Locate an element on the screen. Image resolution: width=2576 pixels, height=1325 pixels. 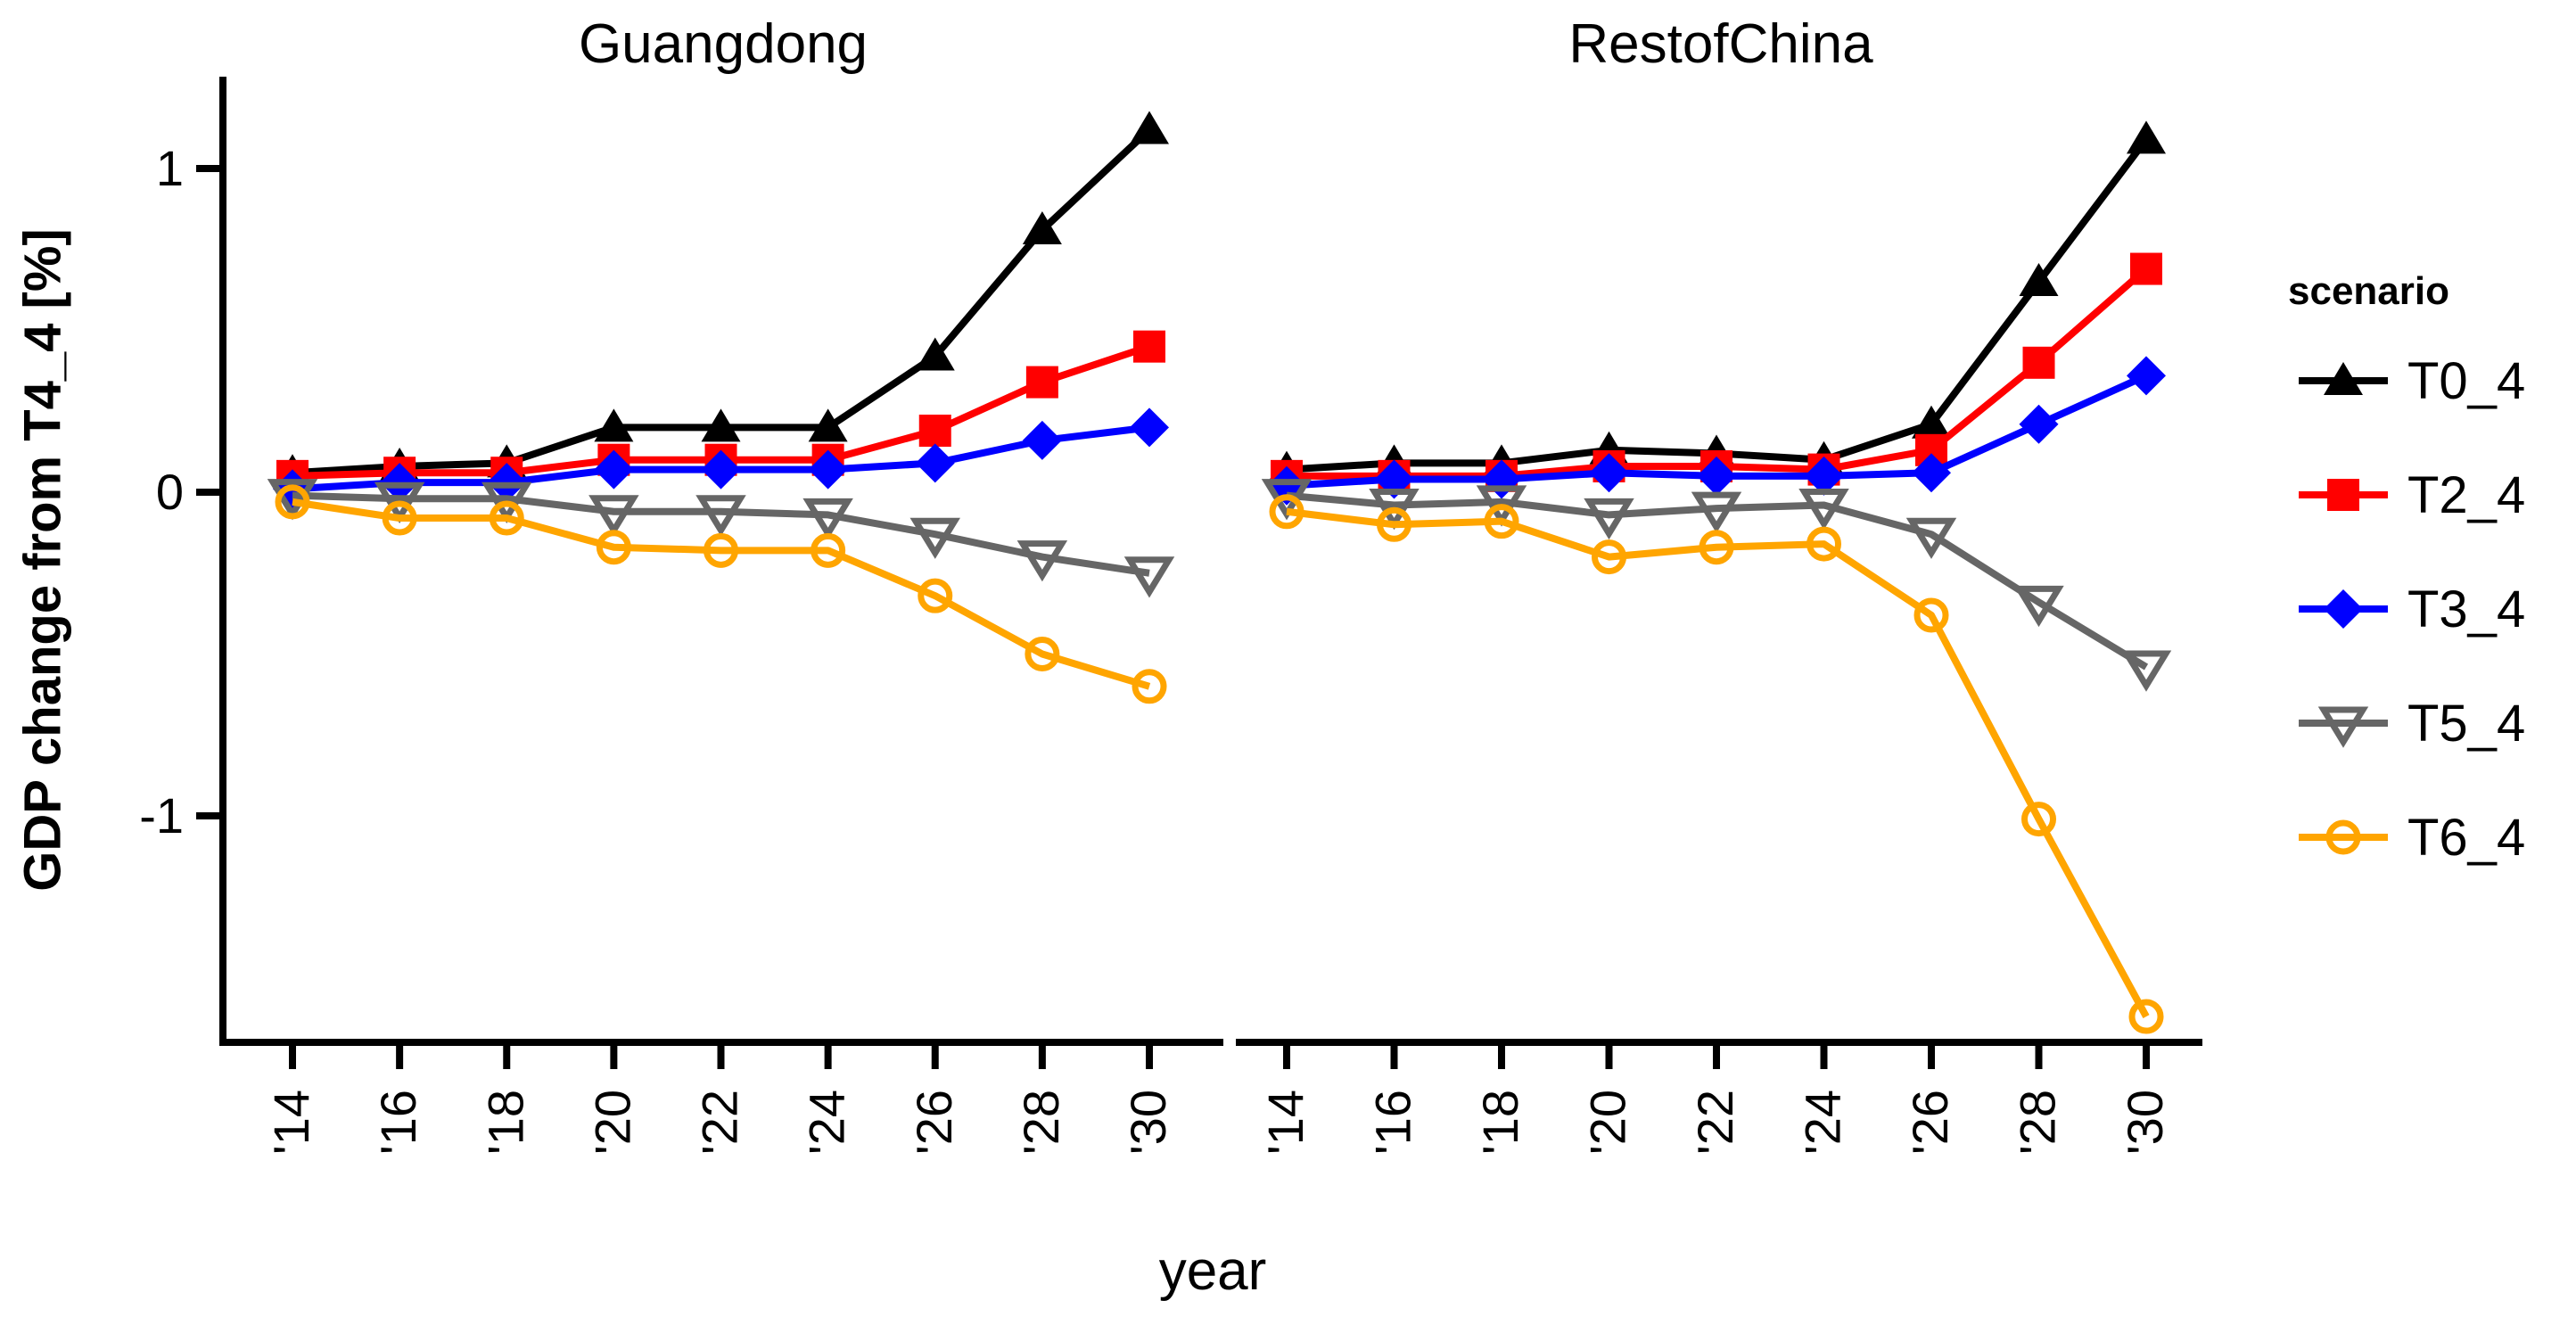
legend-item-label: T0_4 is located at coordinates (2466, 381).